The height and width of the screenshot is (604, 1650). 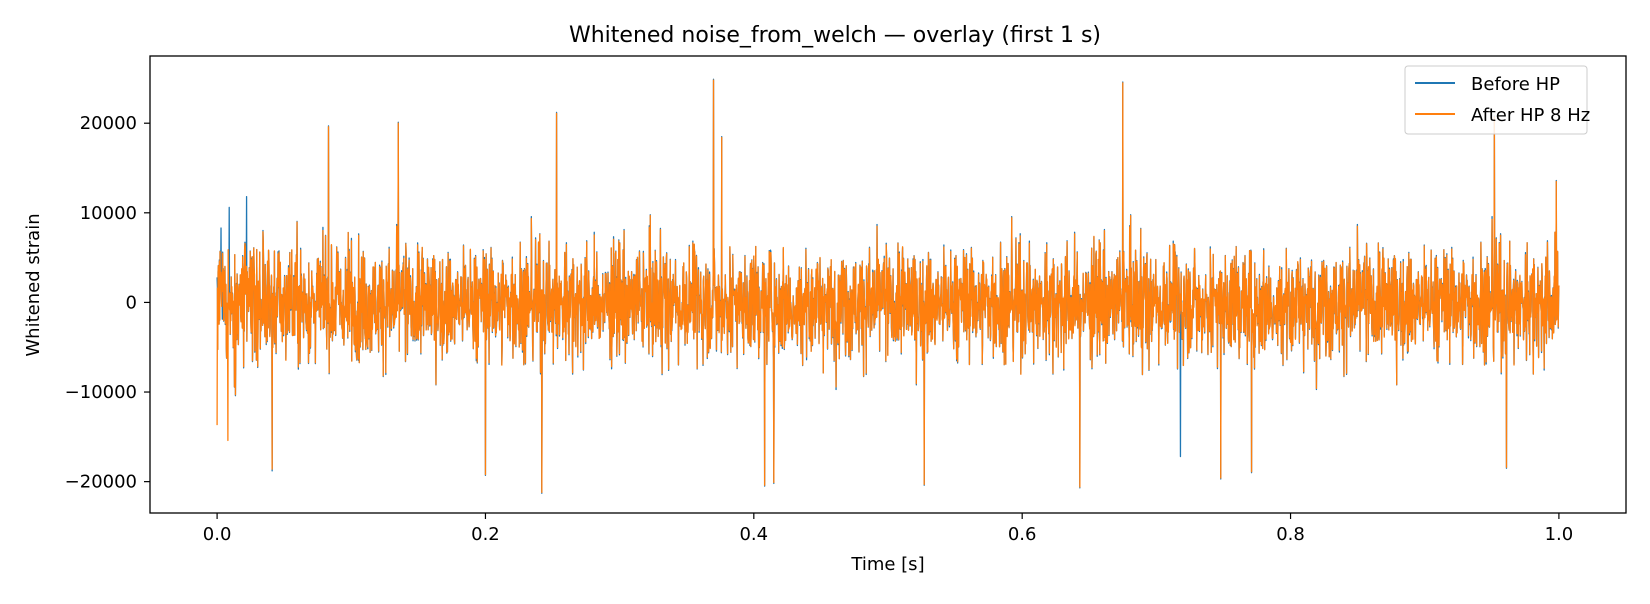 What do you see at coordinates (107, 303) in the screenshot?
I see `y-axis: −20000 −10000 0 10000 20000` at bounding box center [107, 303].